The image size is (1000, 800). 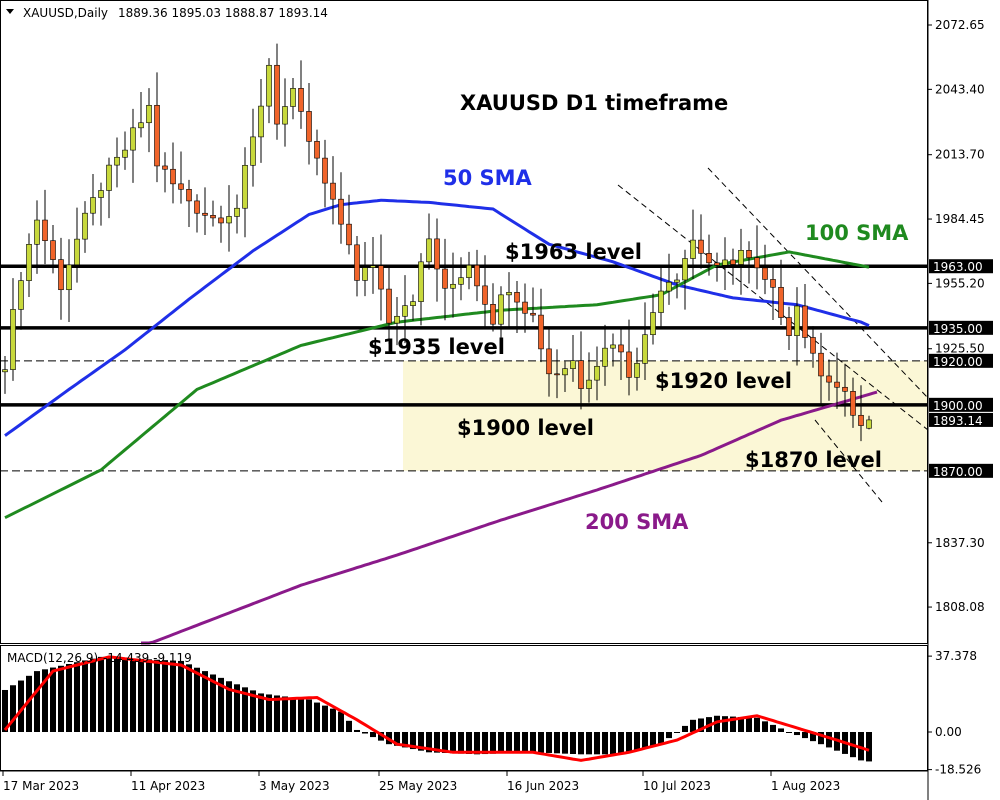 What do you see at coordinates (665, 415) in the screenshot?
I see `support-zone` at bounding box center [665, 415].